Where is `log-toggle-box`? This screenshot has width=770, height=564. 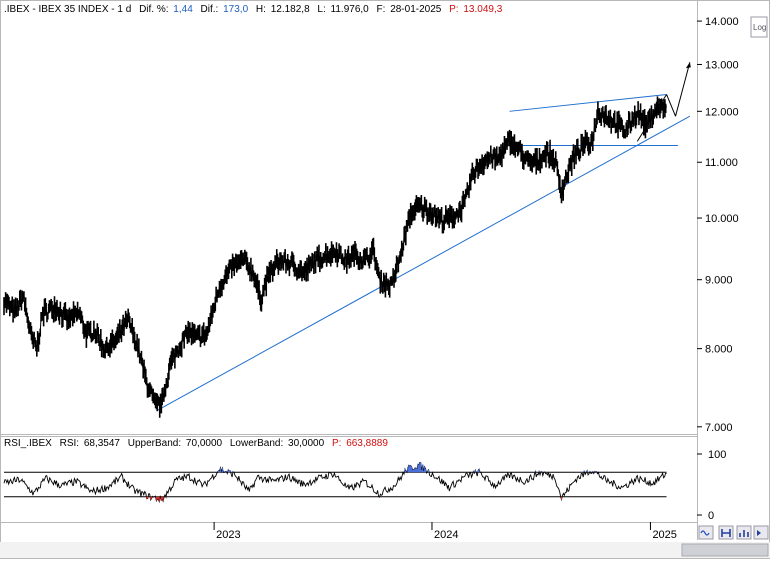
log-toggle-box is located at coordinates (759, 27).